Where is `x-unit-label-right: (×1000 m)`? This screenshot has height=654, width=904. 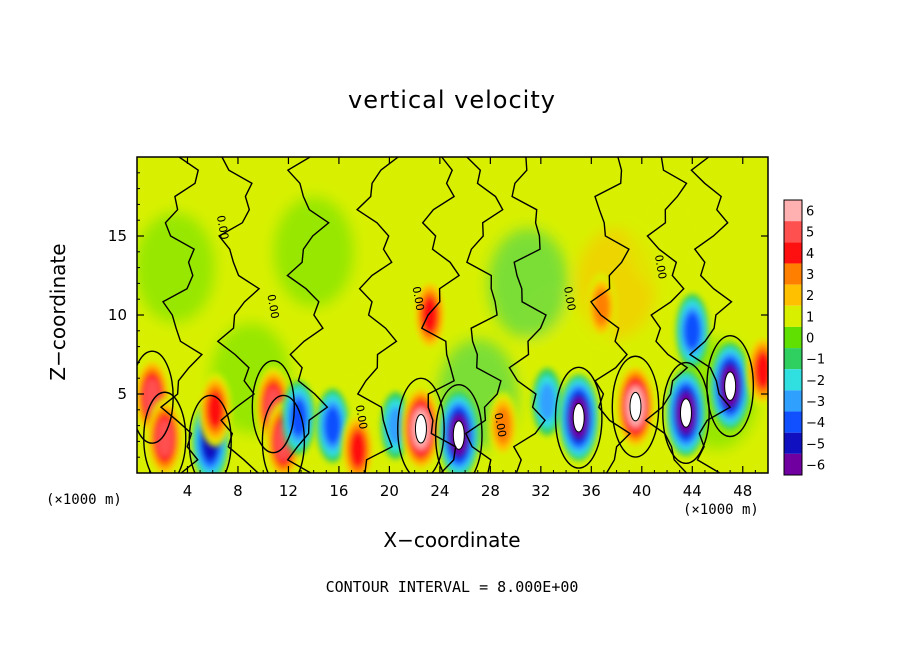
x-unit-label-right: (×1000 m) is located at coordinates (721, 510).